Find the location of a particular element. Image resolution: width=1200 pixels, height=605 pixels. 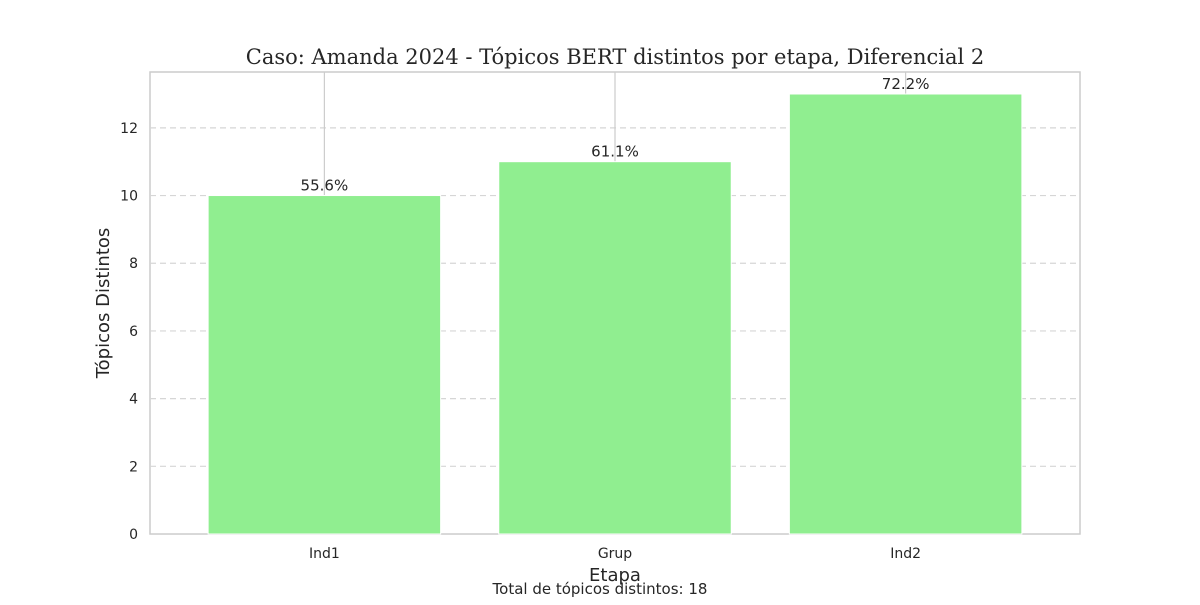

y-tick-label: 2 is located at coordinates (133, 467).